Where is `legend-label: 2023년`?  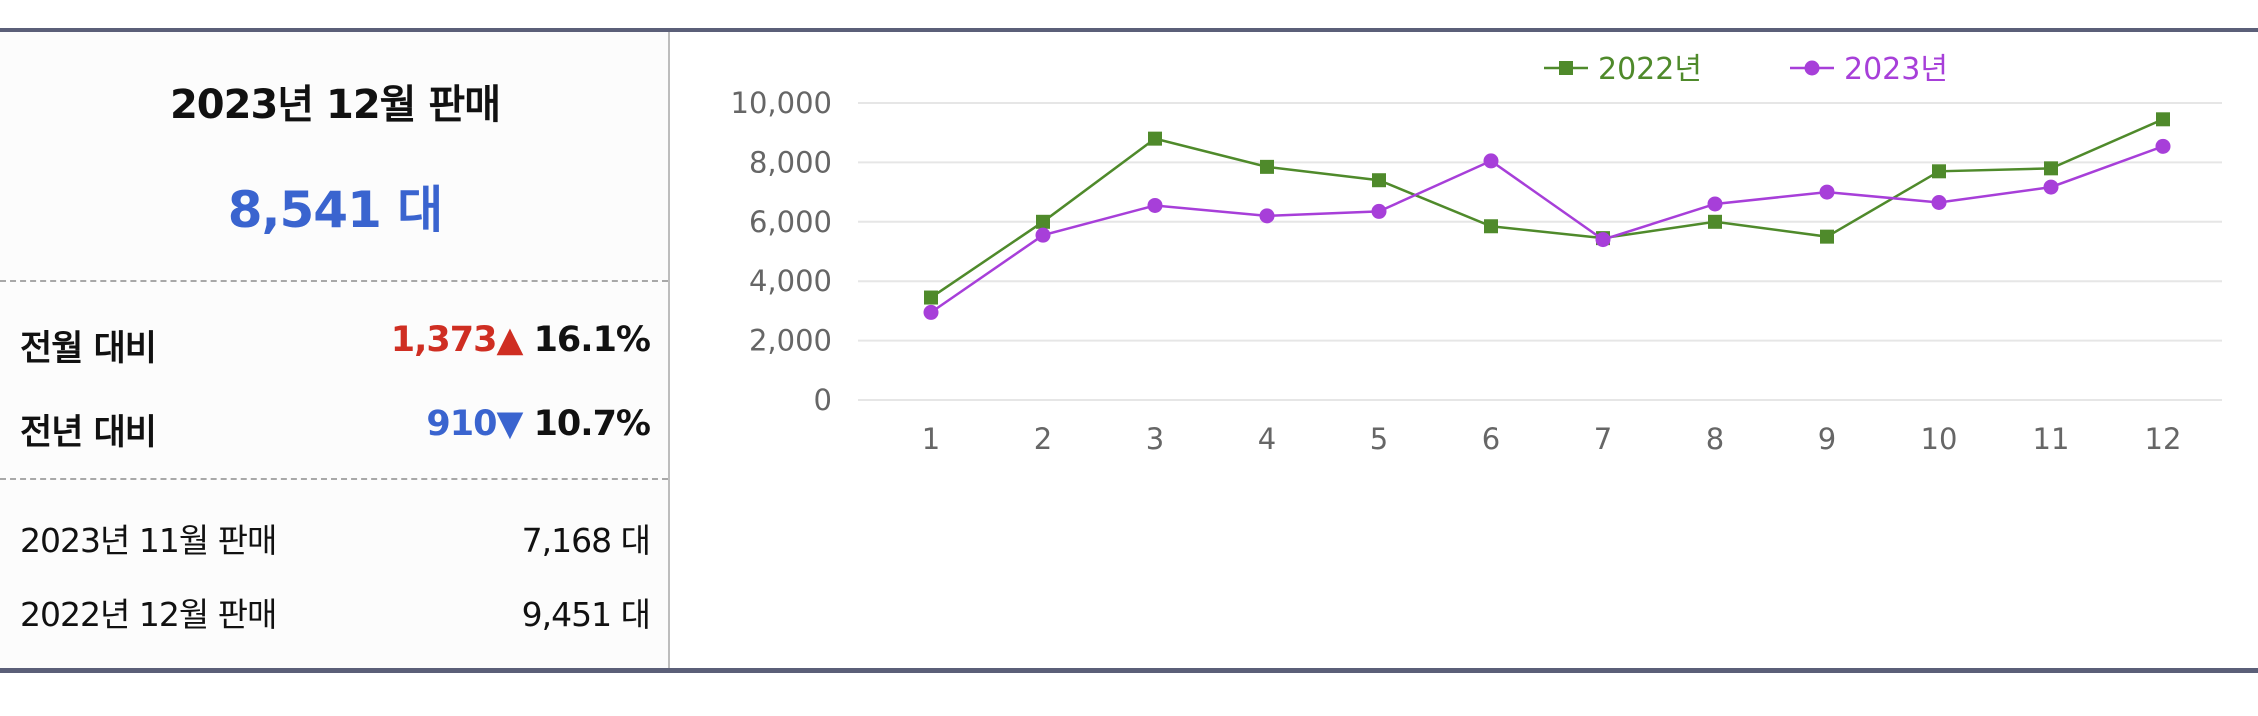 legend-label: 2023년 is located at coordinates (1896, 69).